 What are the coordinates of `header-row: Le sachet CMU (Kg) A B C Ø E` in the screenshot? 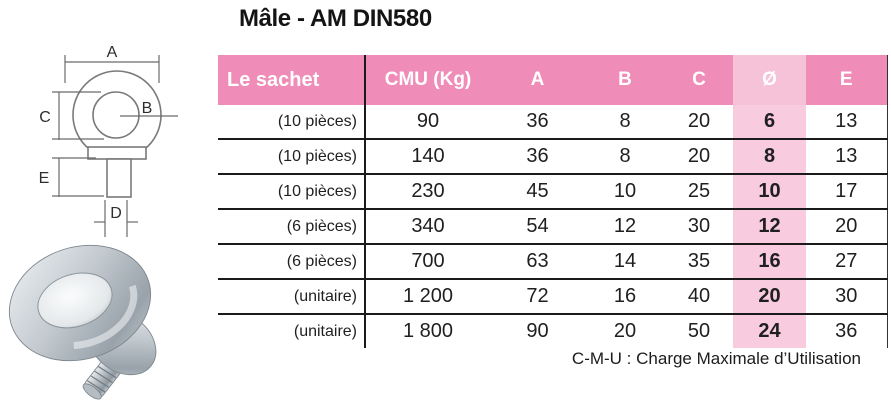 It's located at (553, 80).